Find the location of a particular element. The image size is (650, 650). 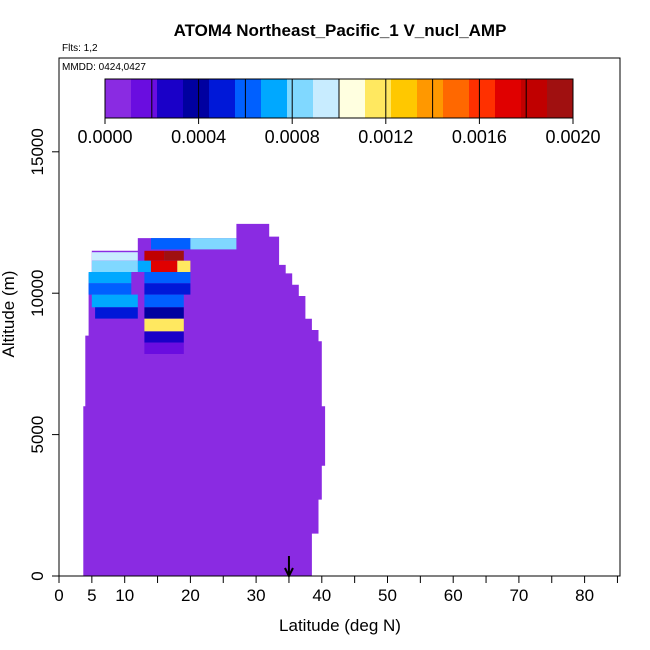

x-tick-label: 20 is located at coordinates (190, 595).